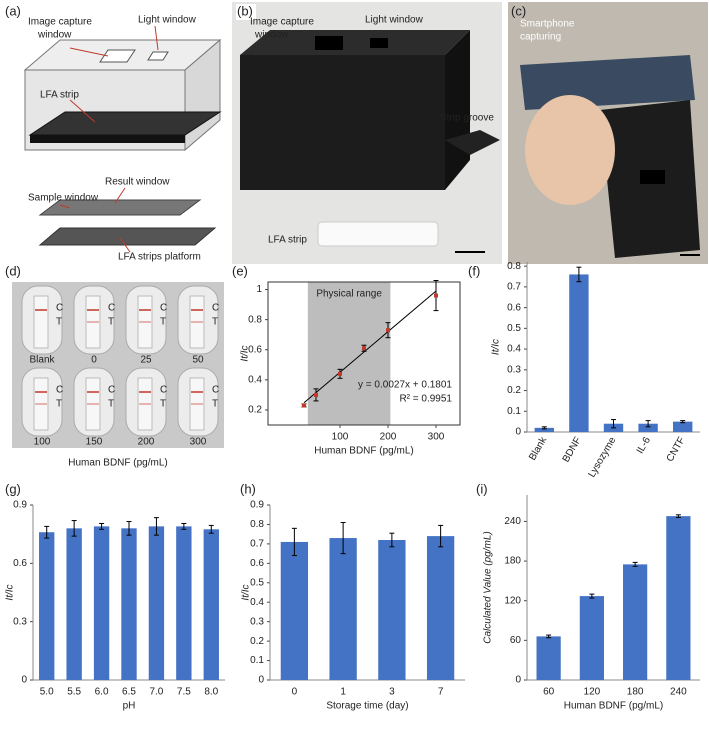 The height and width of the screenshot is (730, 709). I want to click on x-tick-label: 300, so click(436, 437).